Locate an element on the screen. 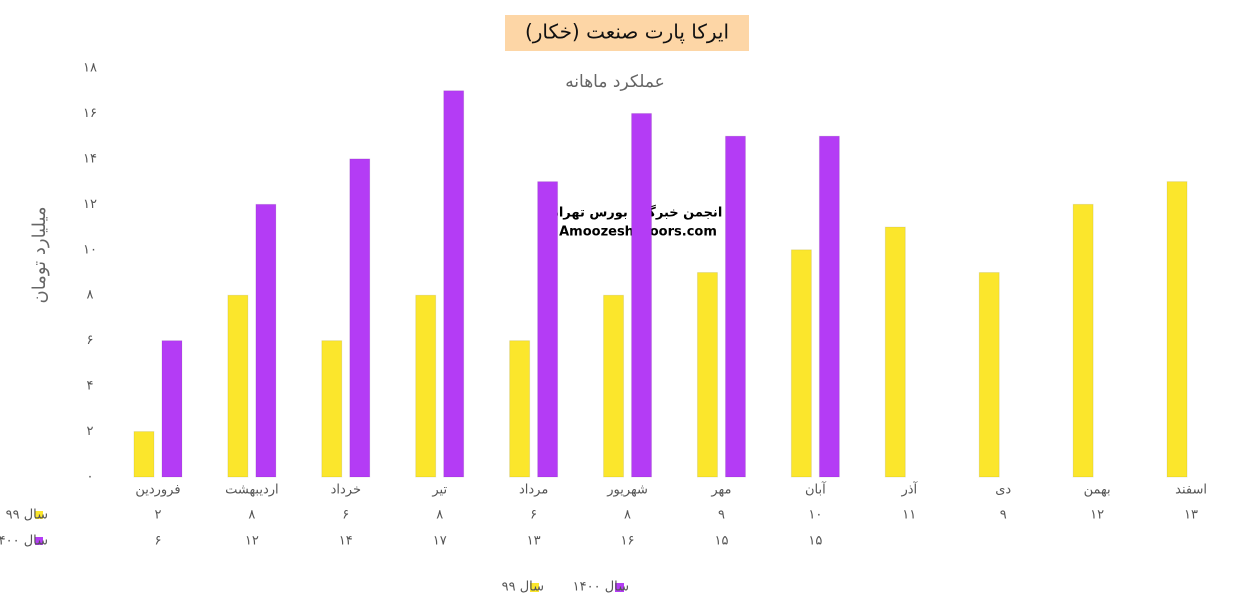  y-tick-label: ۲ is located at coordinates (90, 431).